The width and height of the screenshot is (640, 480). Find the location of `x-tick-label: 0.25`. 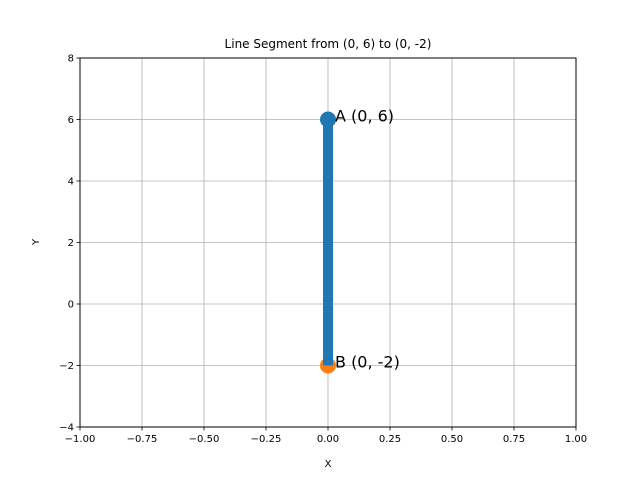

x-tick-label: 0.25 is located at coordinates (390, 439).